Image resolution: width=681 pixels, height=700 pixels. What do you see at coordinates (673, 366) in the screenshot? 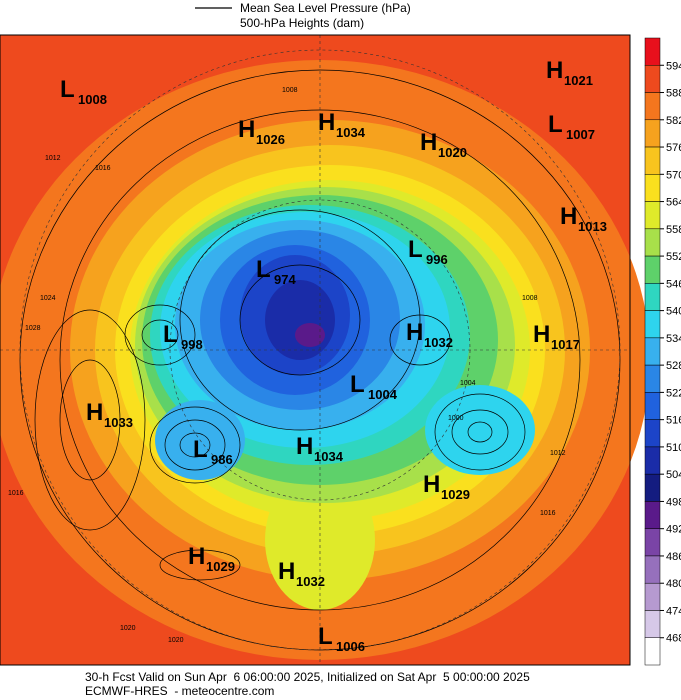
I see `colorbar-label: 528` at bounding box center [673, 366].